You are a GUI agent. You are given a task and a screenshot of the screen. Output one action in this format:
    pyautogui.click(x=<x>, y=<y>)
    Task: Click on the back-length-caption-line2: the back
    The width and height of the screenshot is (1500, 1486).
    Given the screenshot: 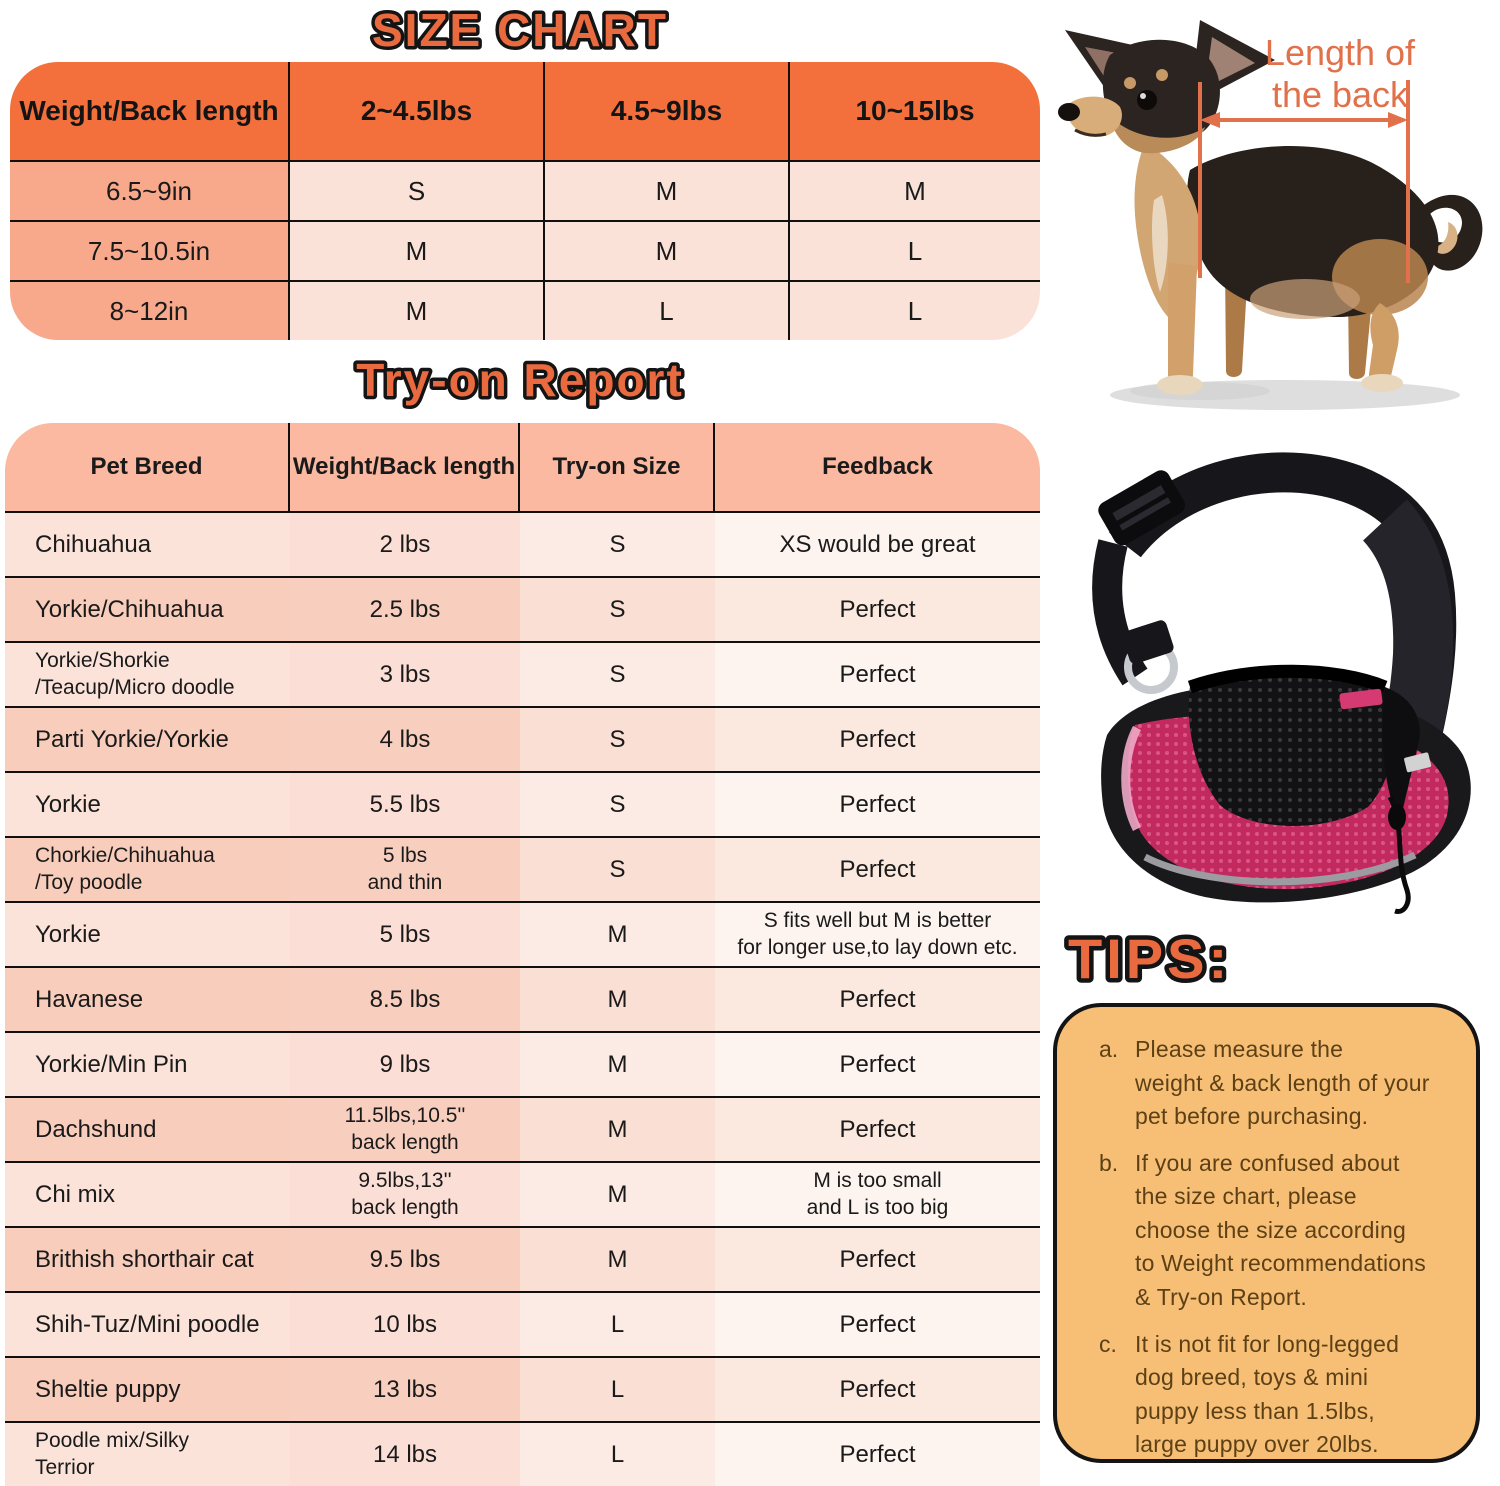 What is the action you would take?
    pyautogui.click(x=1340, y=94)
    